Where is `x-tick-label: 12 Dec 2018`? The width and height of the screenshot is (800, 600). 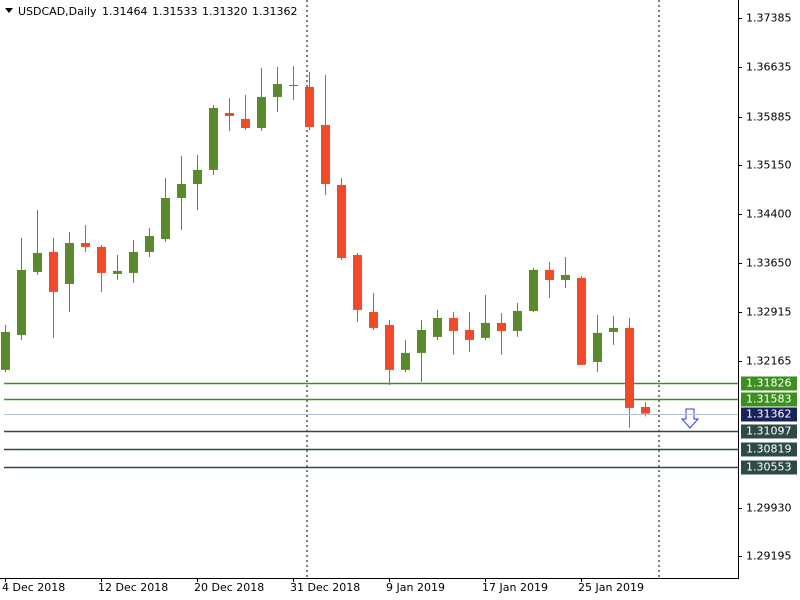
x-tick-label: 12 Dec 2018 is located at coordinates (133, 587).